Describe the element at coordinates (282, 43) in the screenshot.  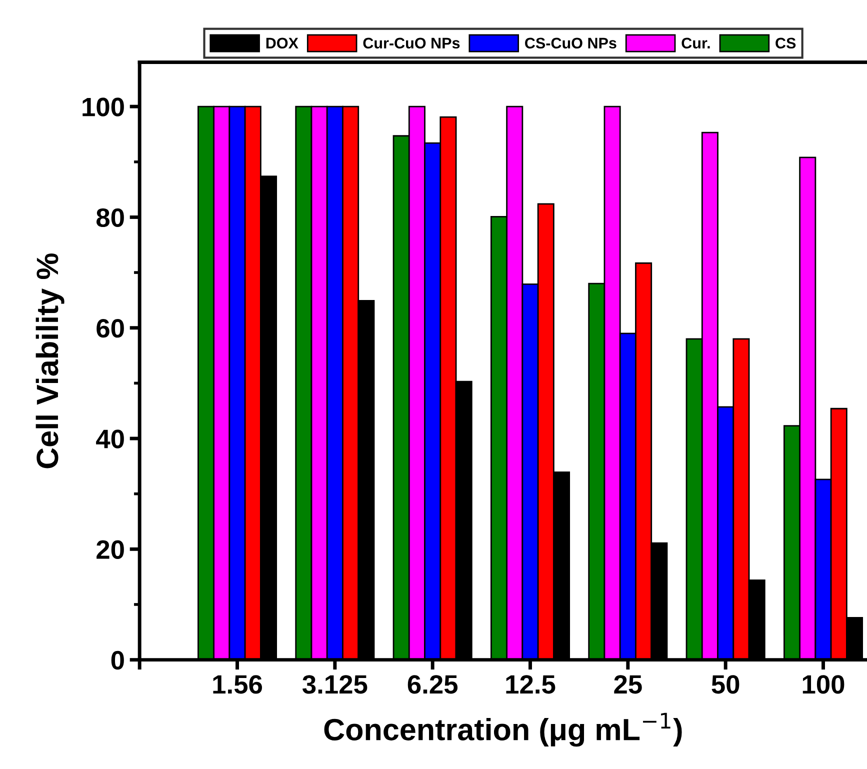
I see `legend-label: DOX` at that location.